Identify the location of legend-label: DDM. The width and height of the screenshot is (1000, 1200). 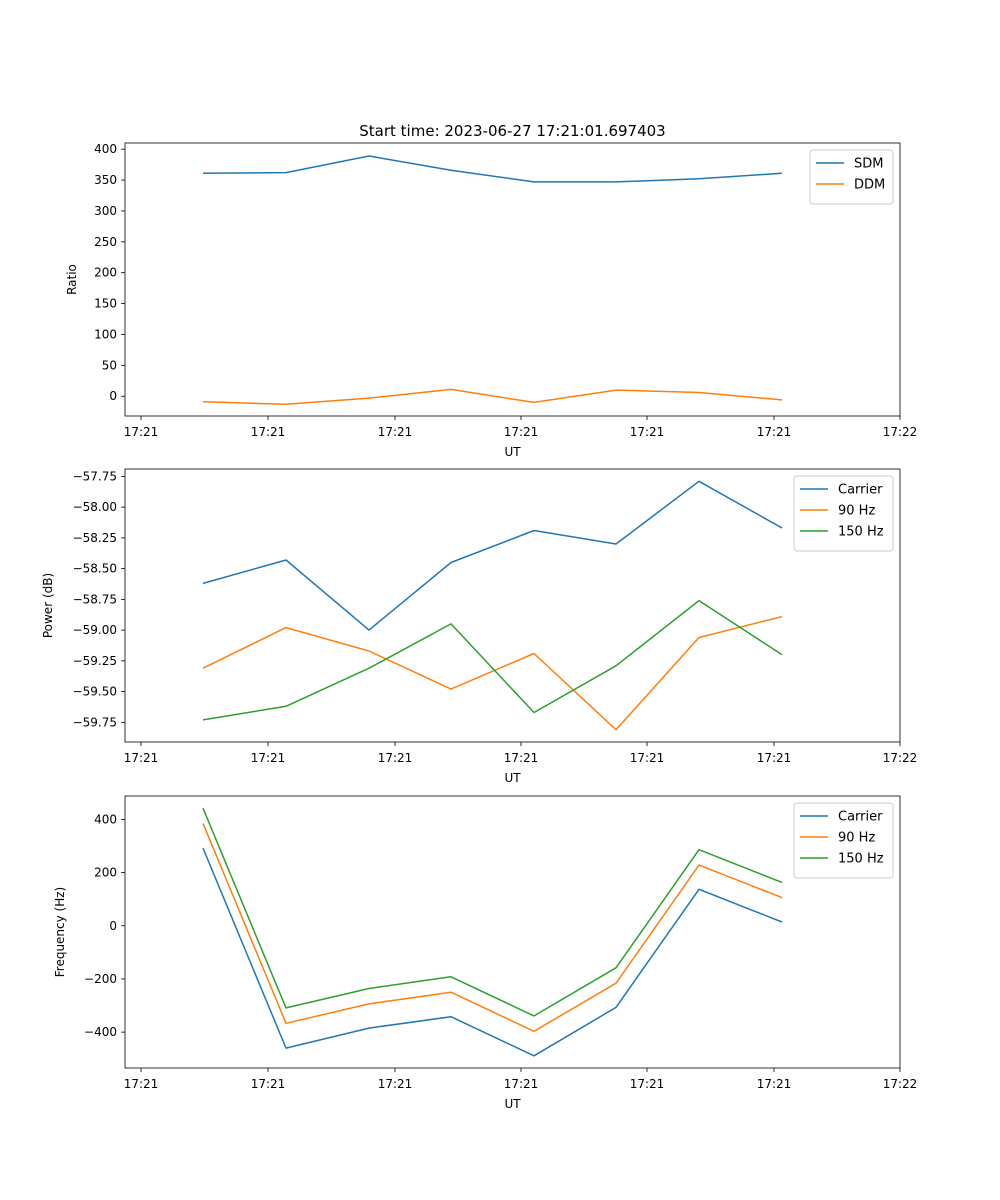
(869, 185).